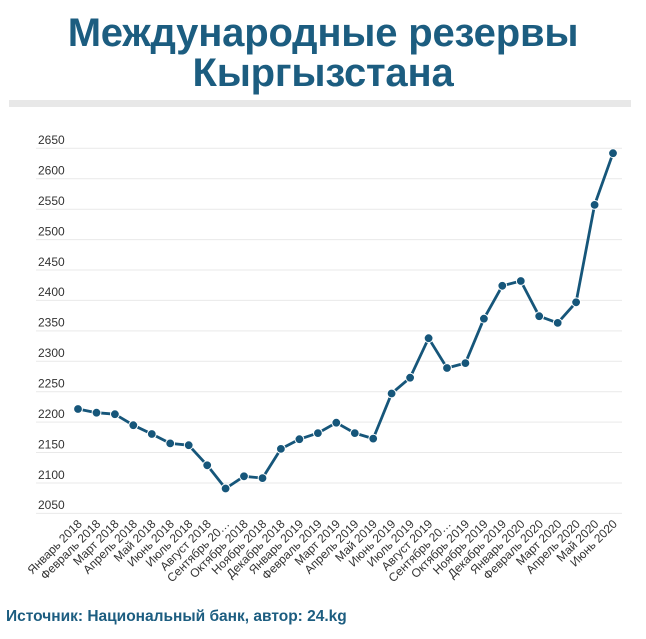  What do you see at coordinates (51, 171) in the screenshot?
I see `svg-text: 2600` at bounding box center [51, 171].